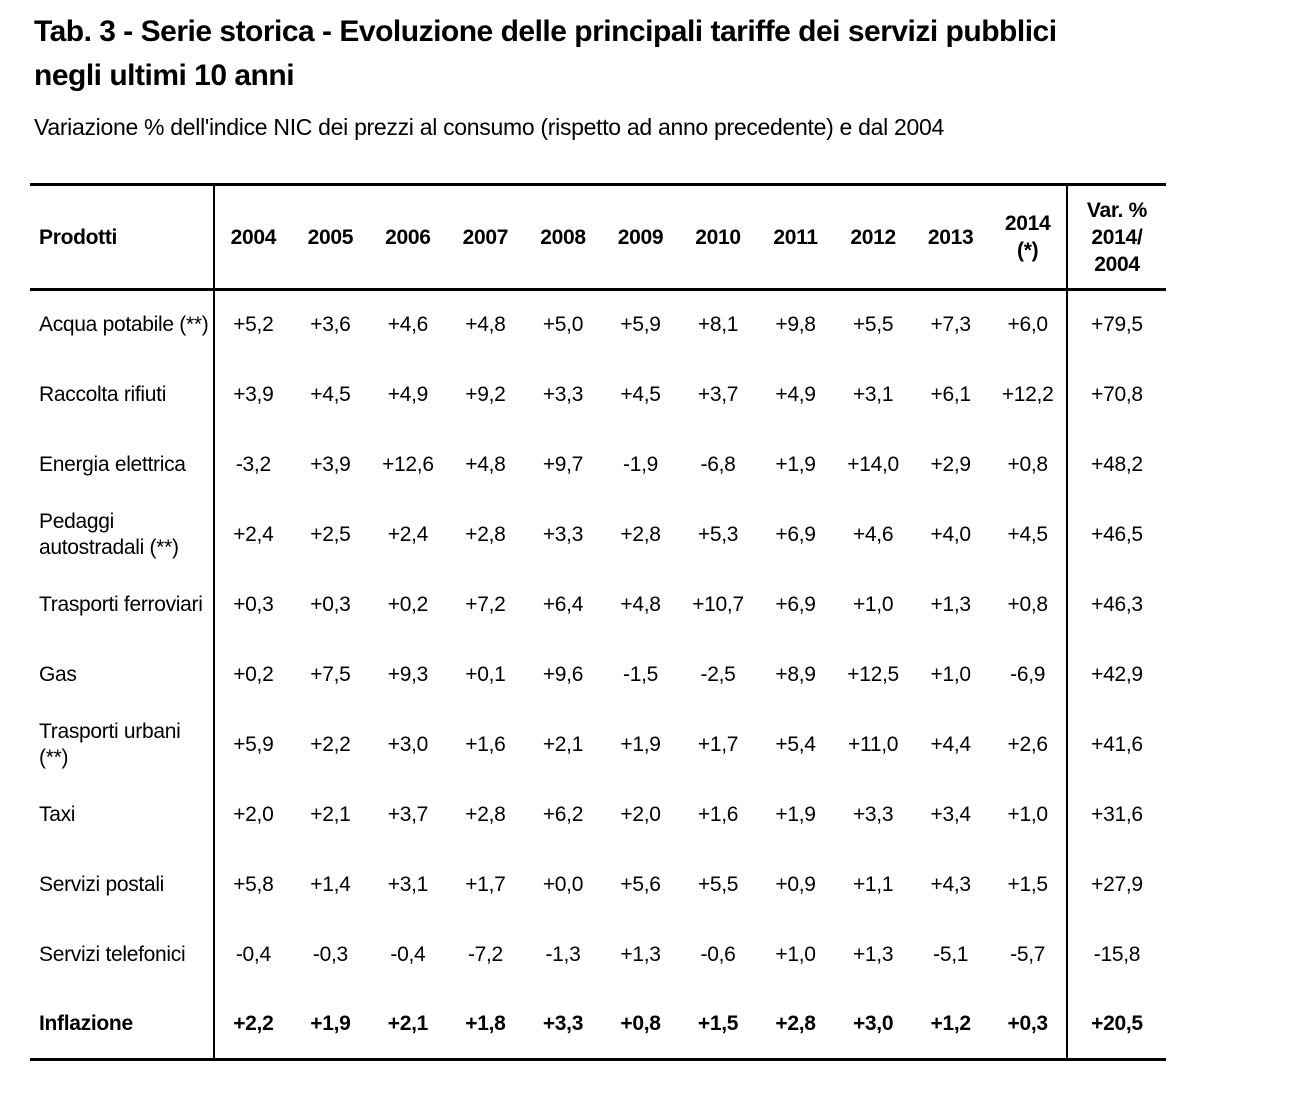 This screenshot has width=1304, height=1102. What do you see at coordinates (485, 237) in the screenshot?
I see `header-year: 2007` at bounding box center [485, 237].